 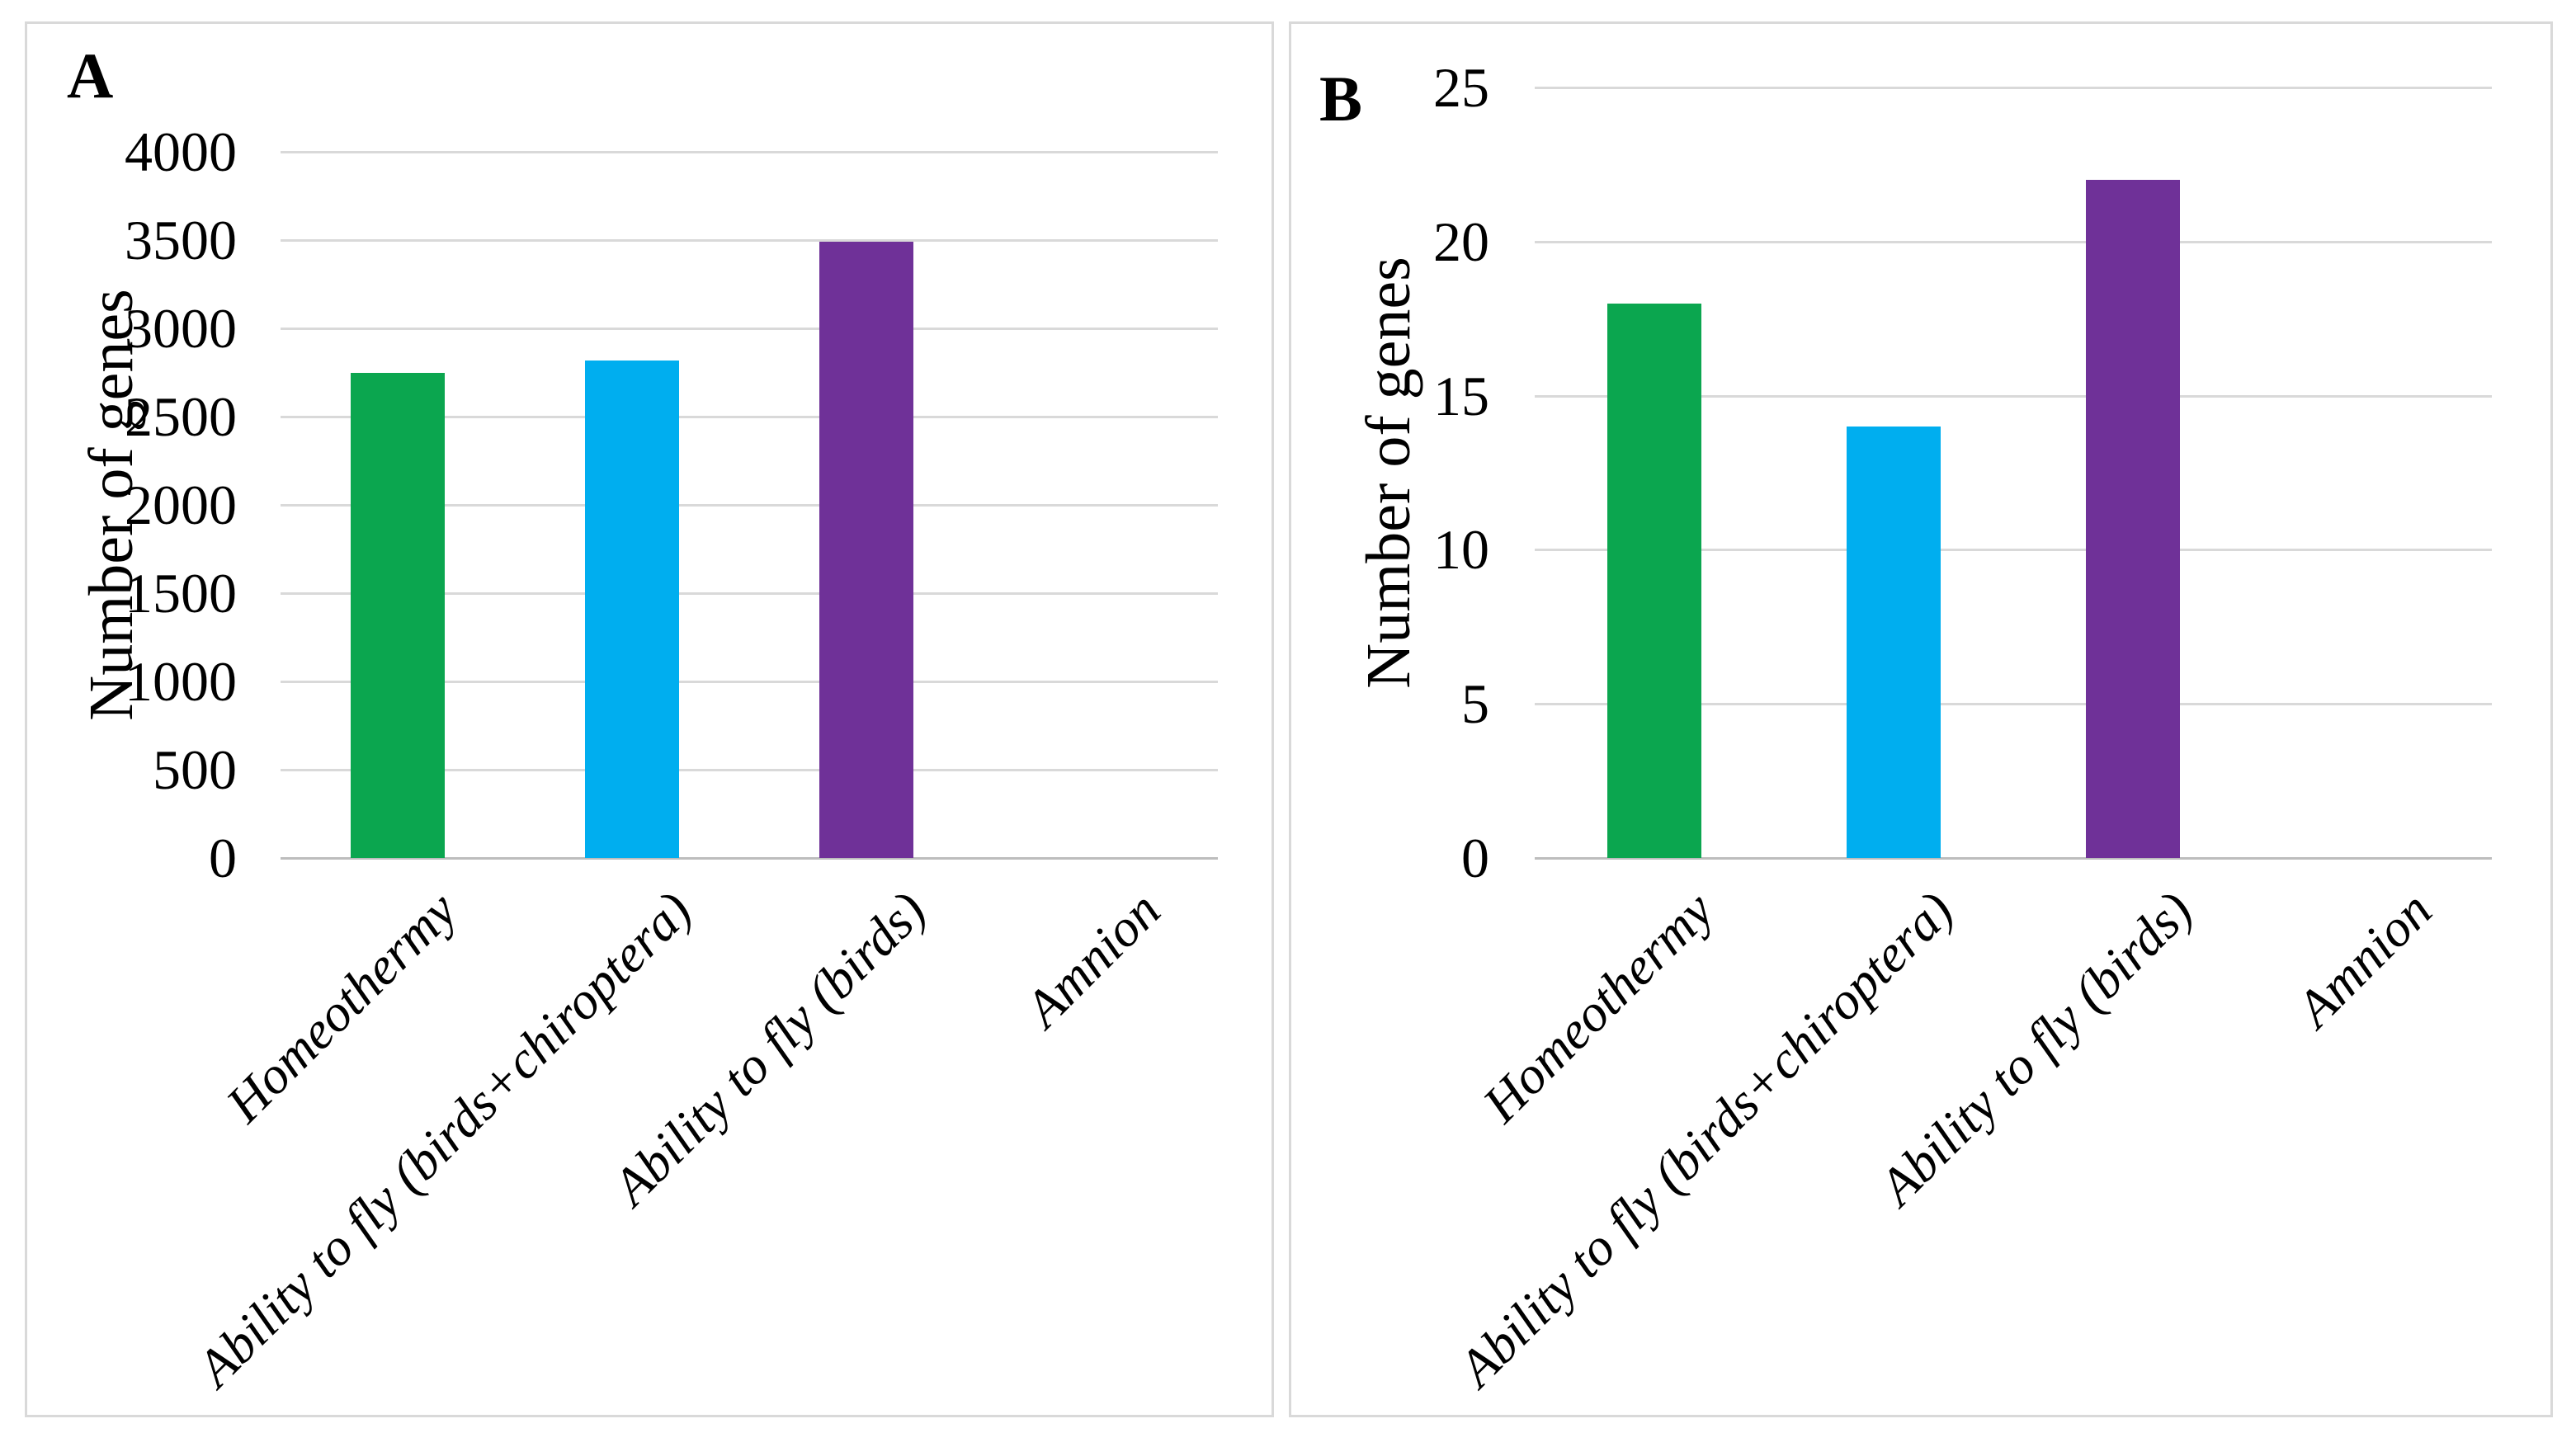 What do you see at coordinates (1461, 241) in the screenshot?
I see `y-tick-label: 20` at bounding box center [1461, 241].